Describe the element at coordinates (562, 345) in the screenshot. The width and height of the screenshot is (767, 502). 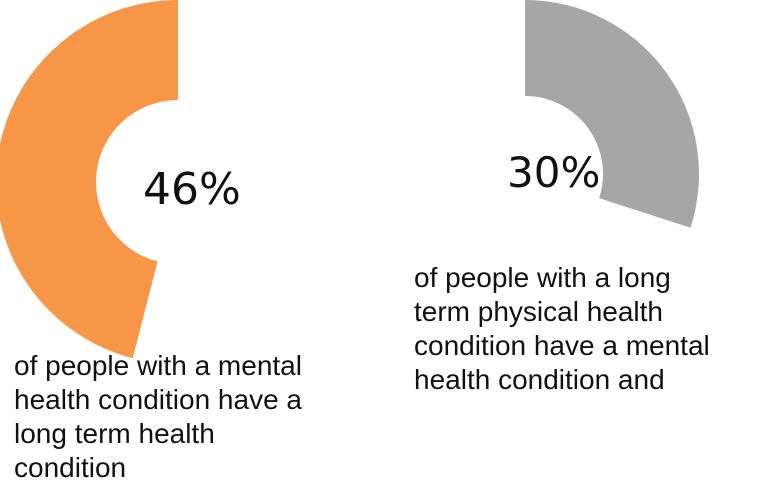
I see `caption-line: condition have a mental` at that location.